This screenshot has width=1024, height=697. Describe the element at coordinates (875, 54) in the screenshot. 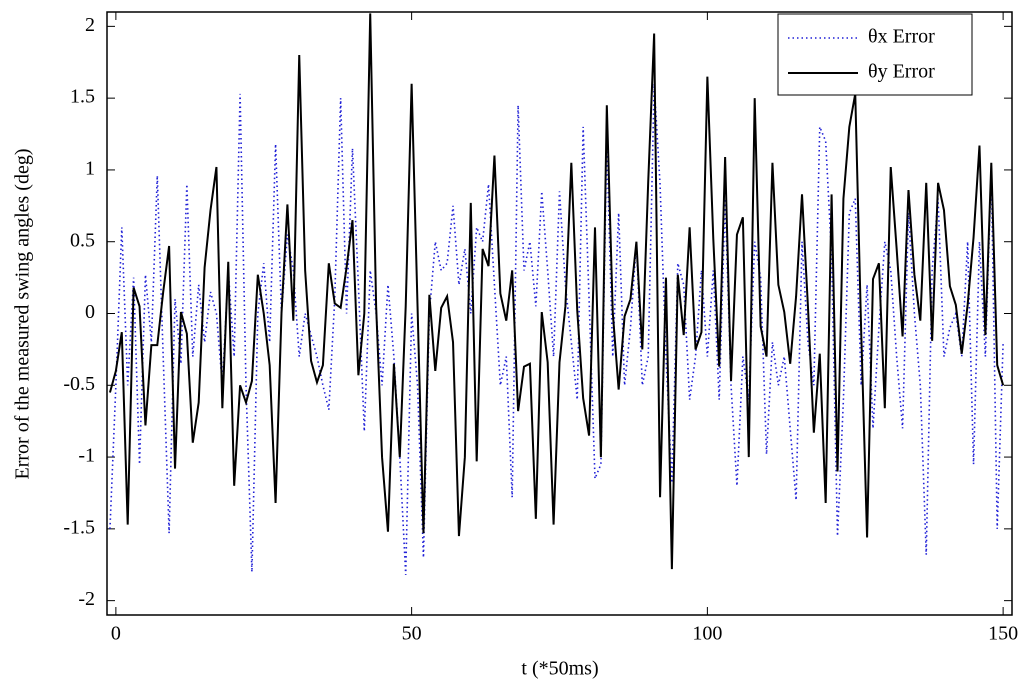

I see `legend-box` at that location.